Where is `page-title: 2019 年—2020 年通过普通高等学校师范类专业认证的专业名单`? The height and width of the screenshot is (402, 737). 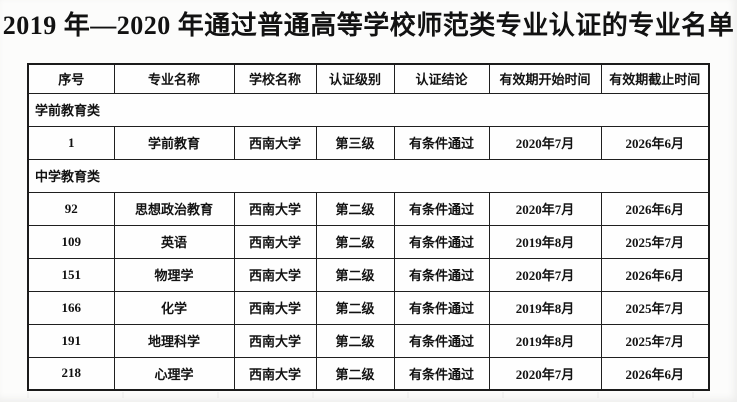
page-title: 2019 年—2020 年通过普通高等学校师范类专业认证的专业名单 is located at coordinates (368, 25).